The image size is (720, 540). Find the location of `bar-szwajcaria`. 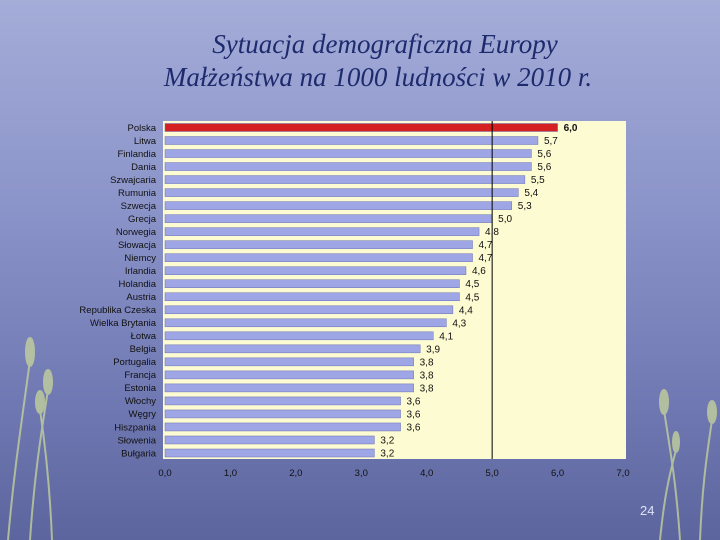

bar-szwajcaria is located at coordinates (345, 179).